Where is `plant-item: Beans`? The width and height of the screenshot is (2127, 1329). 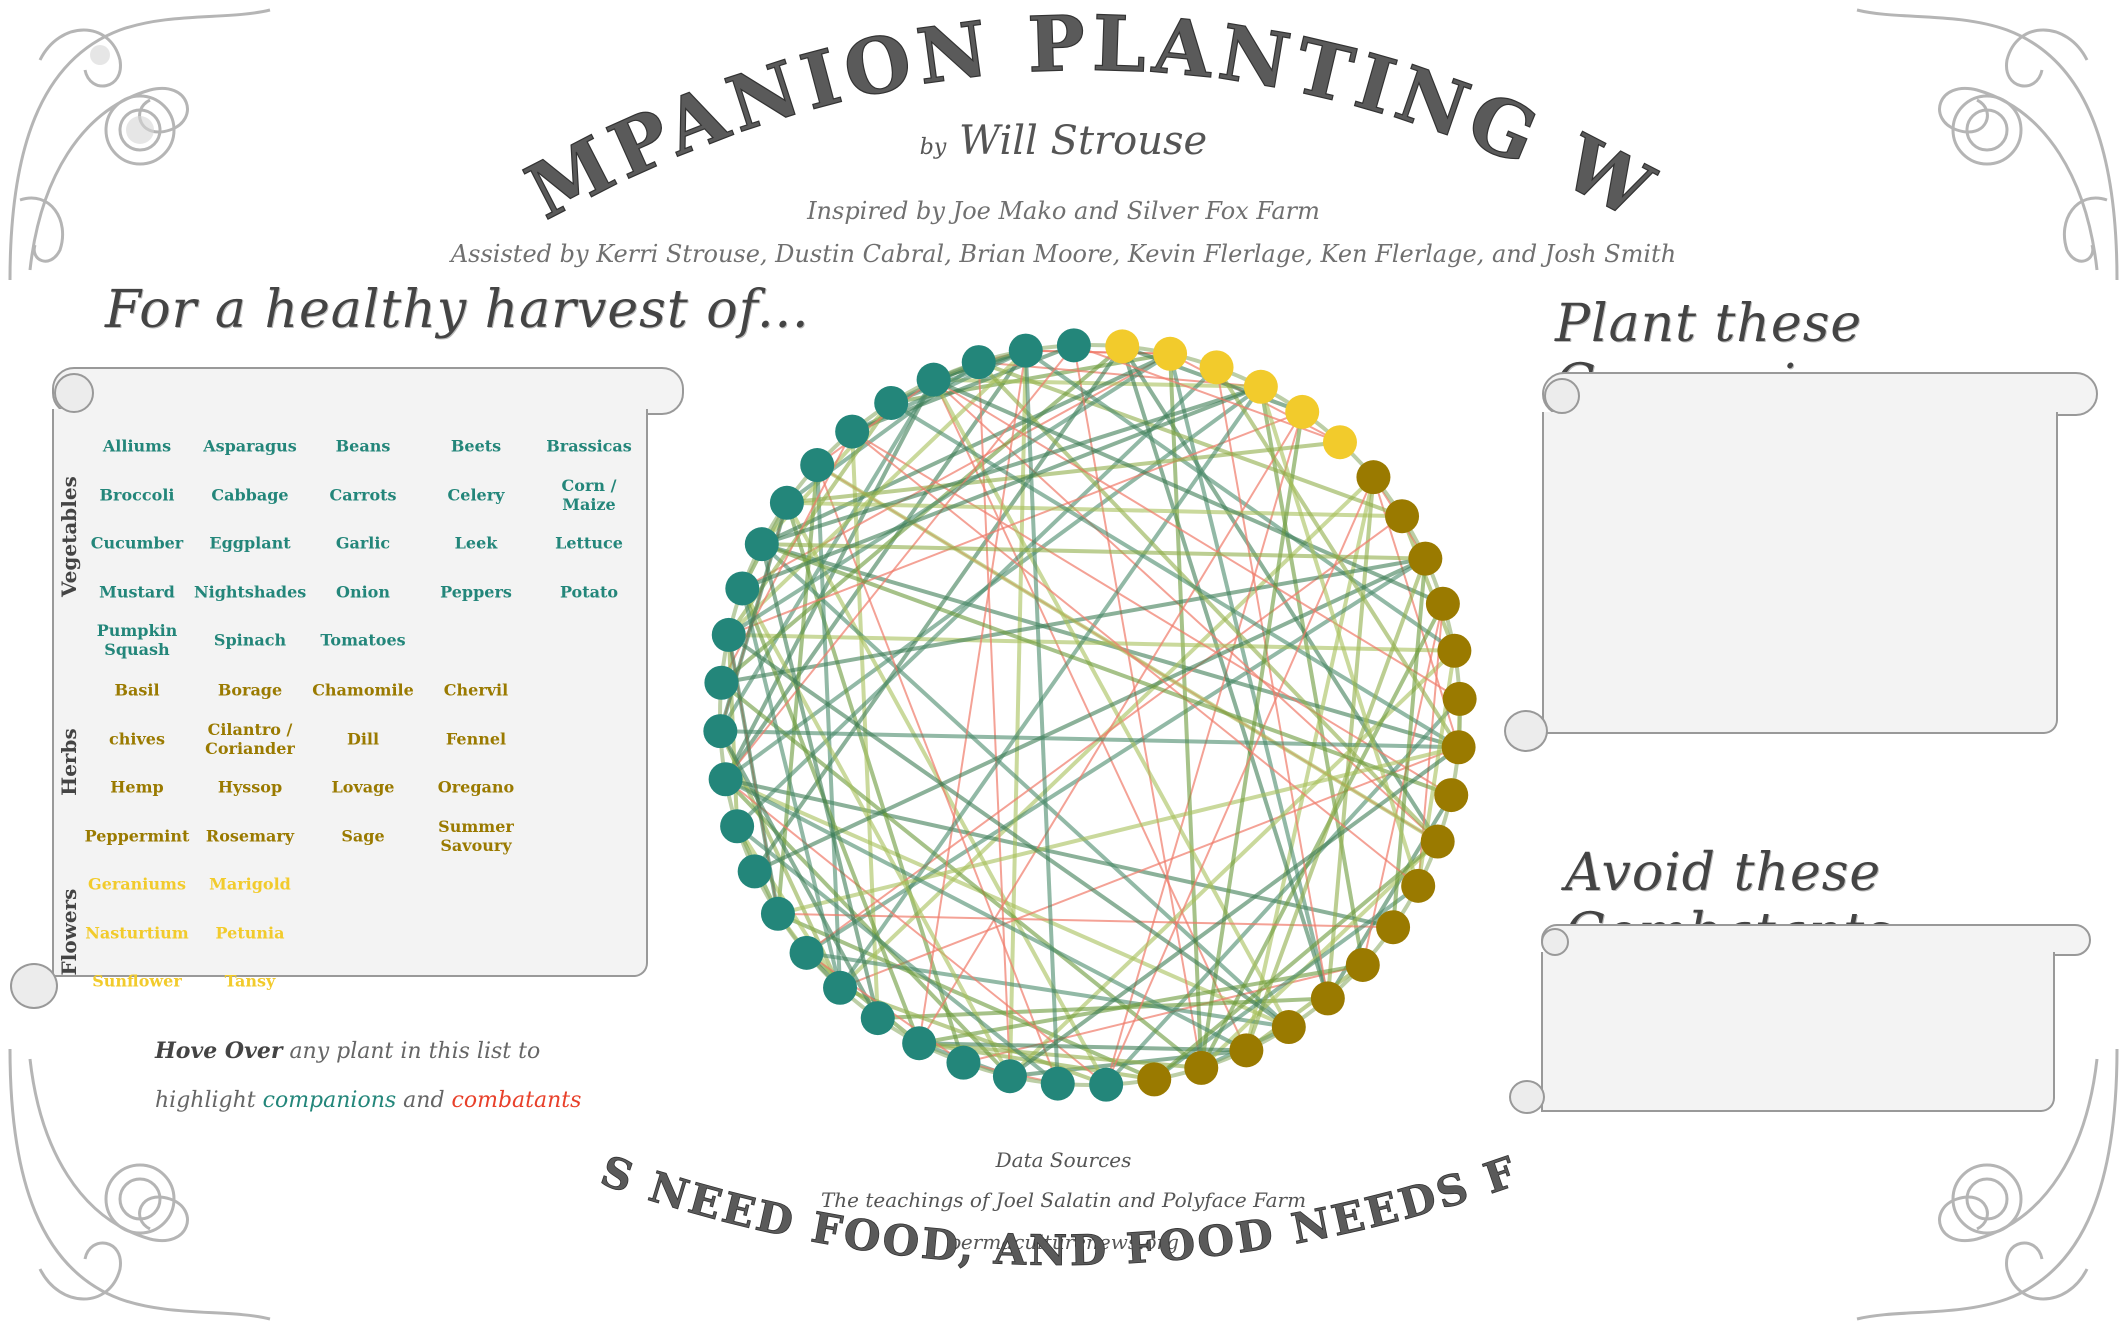
plant-item: Beans is located at coordinates (363, 446).